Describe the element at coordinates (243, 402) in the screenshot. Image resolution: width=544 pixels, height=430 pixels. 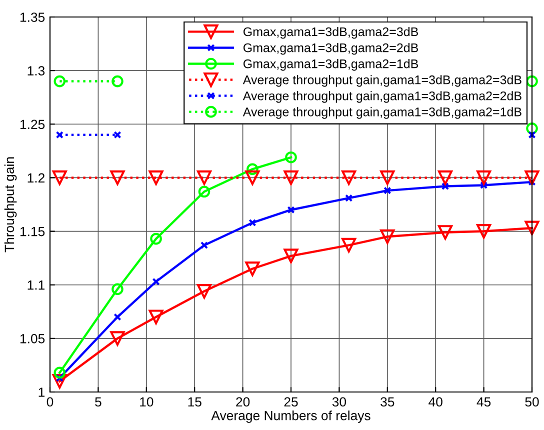
I see `x-tick-label: 20` at that location.